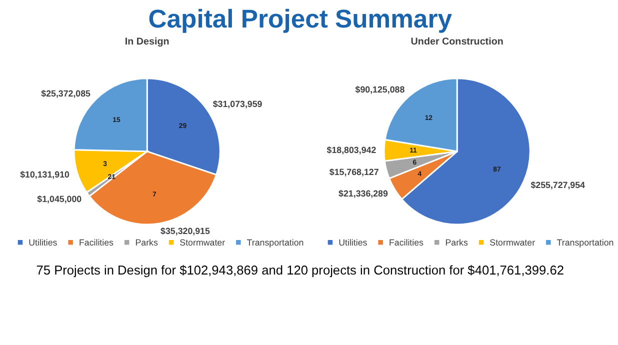  Describe the element at coordinates (353, 242) in the screenshot. I see `slice-label: Utilities` at that location.